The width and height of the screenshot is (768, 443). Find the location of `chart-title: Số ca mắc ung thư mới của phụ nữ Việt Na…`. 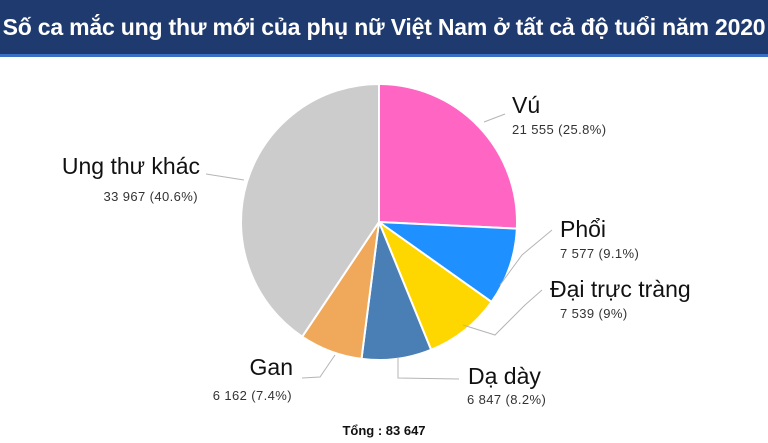

chart-title: Số ca mắc ung thư mới của phụ nữ Việt Na… is located at coordinates (384, 26).